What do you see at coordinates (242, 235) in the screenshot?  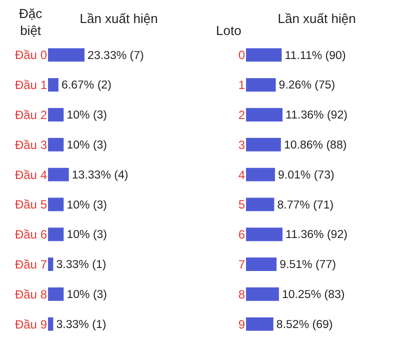 I see `y-tick-label: 6` at bounding box center [242, 235].